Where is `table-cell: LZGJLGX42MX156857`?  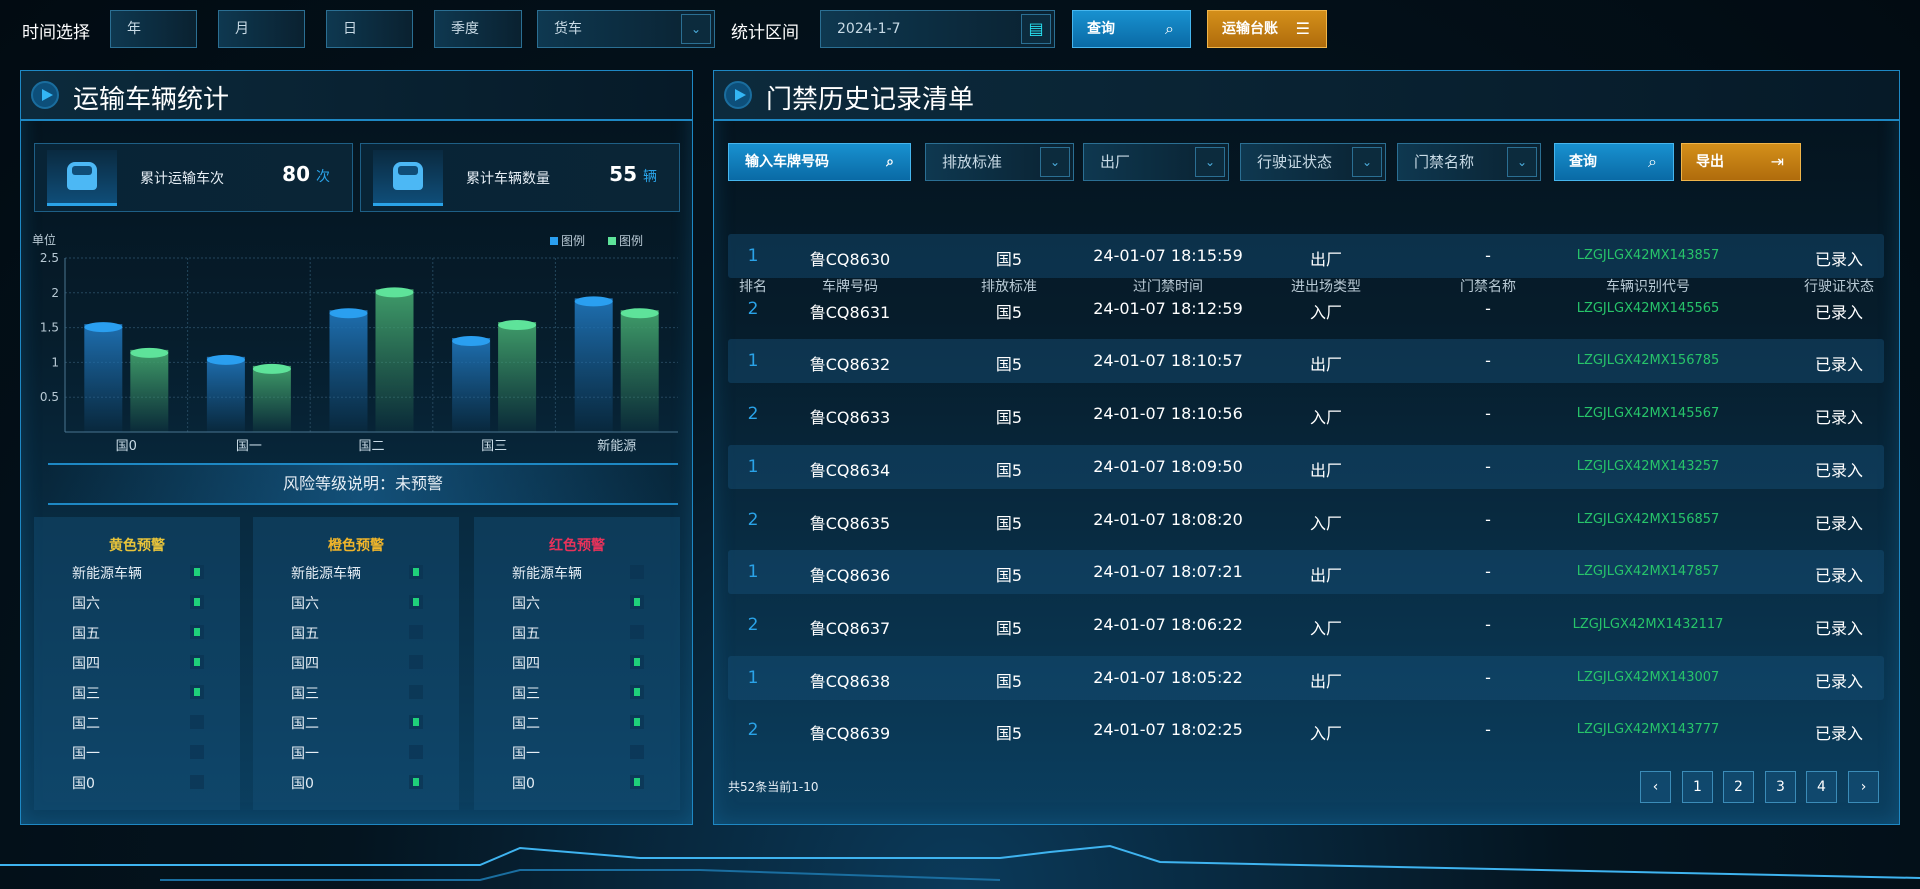 table-cell: LZGJLGX42MX156857 is located at coordinates (1648, 519).